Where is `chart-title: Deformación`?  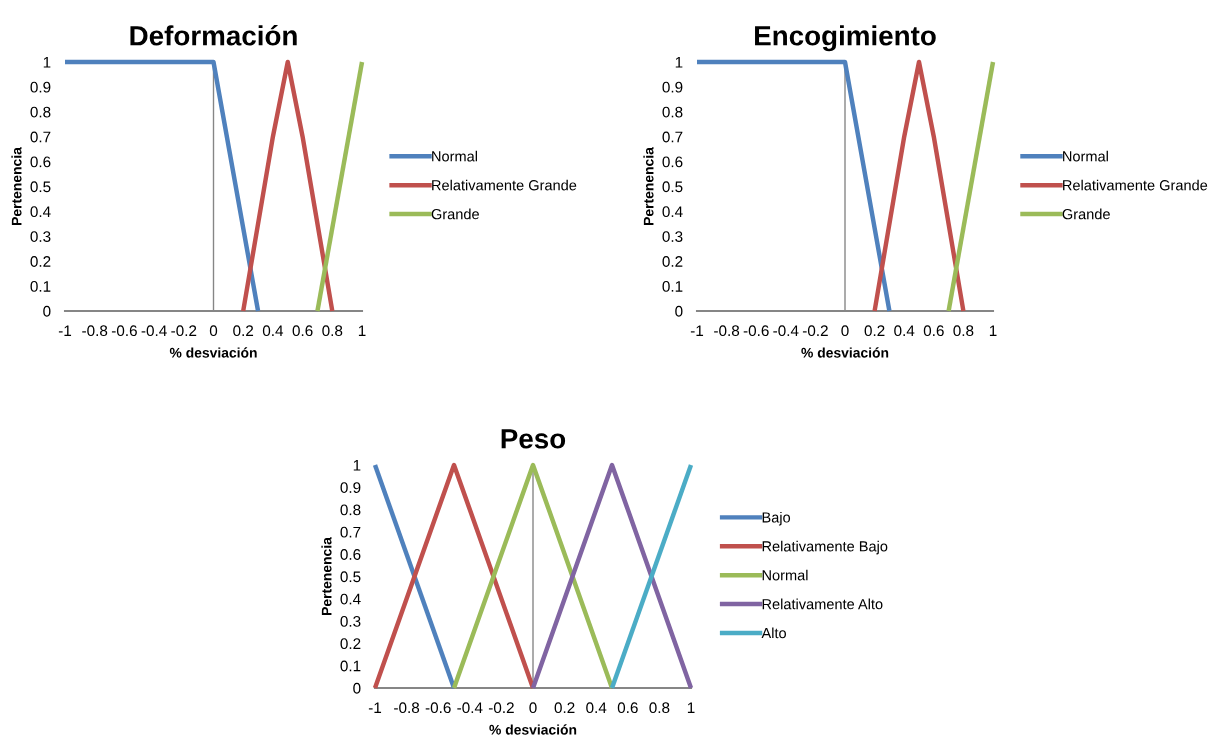 chart-title: Deformación is located at coordinates (213, 35).